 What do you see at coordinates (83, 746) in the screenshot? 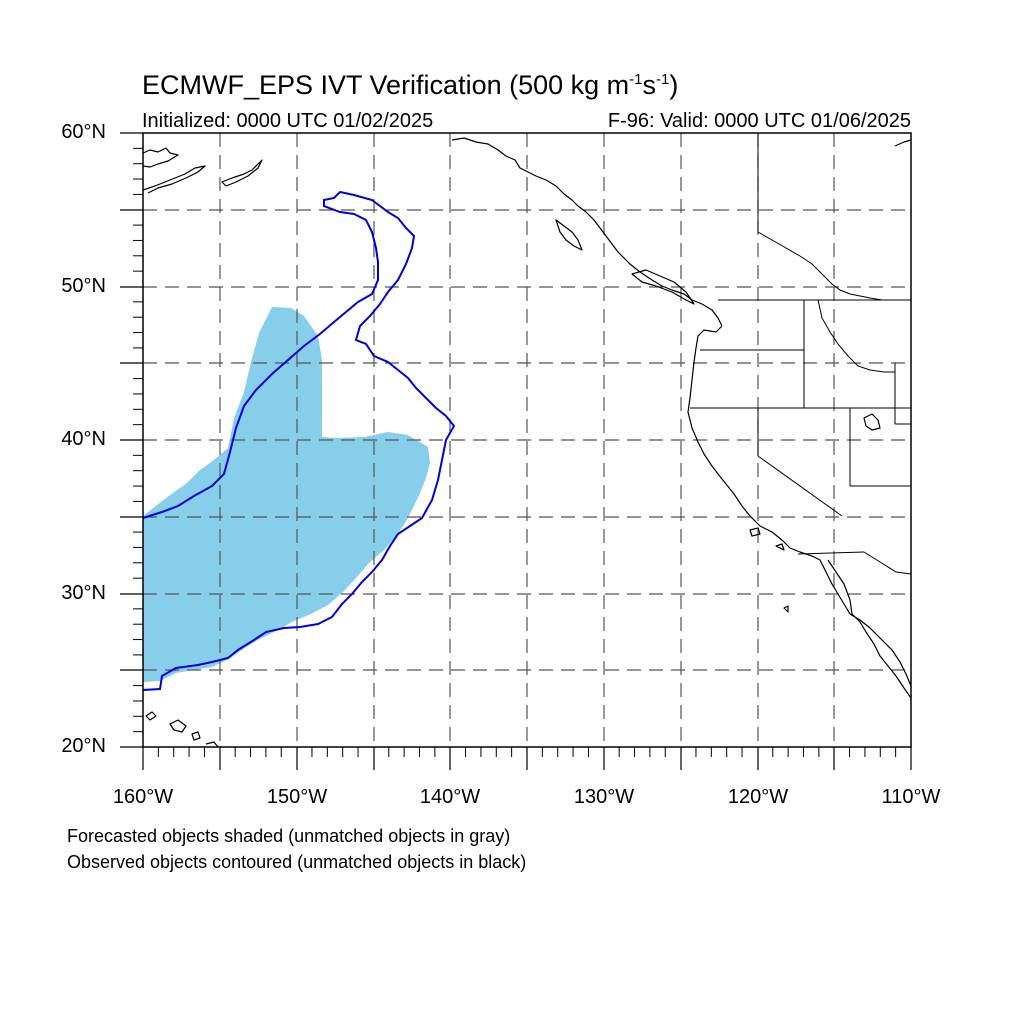
I see `lat-label-20n: 20°N` at bounding box center [83, 746].